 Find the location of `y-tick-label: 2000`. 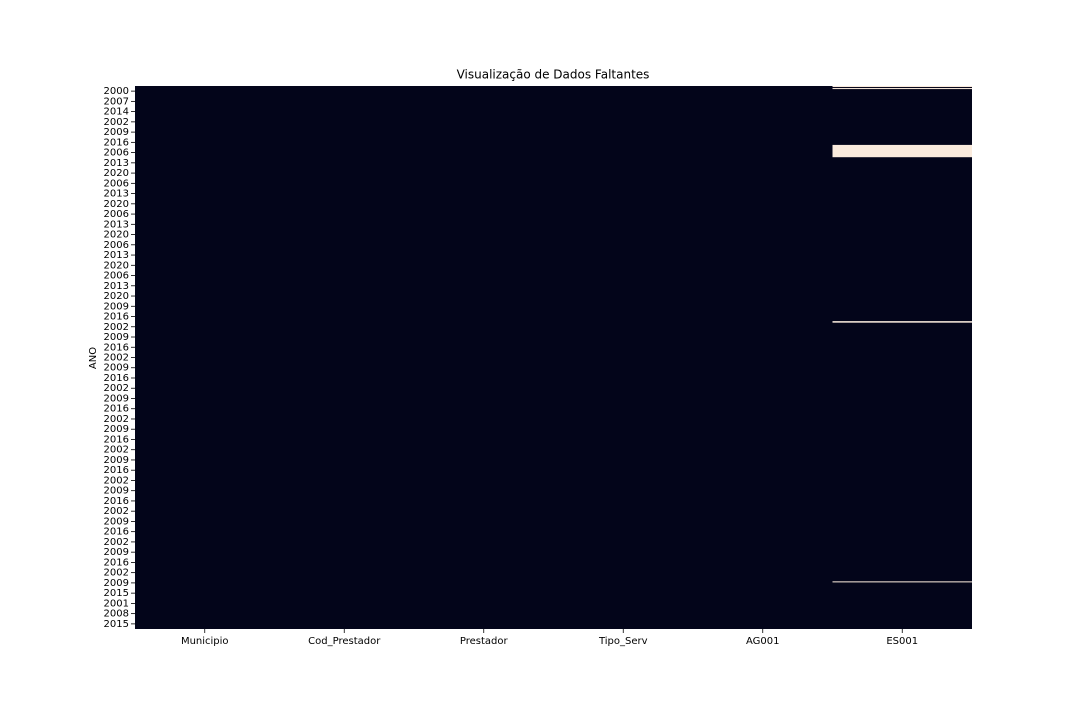

y-tick-label: 2000 is located at coordinates (116, 91).